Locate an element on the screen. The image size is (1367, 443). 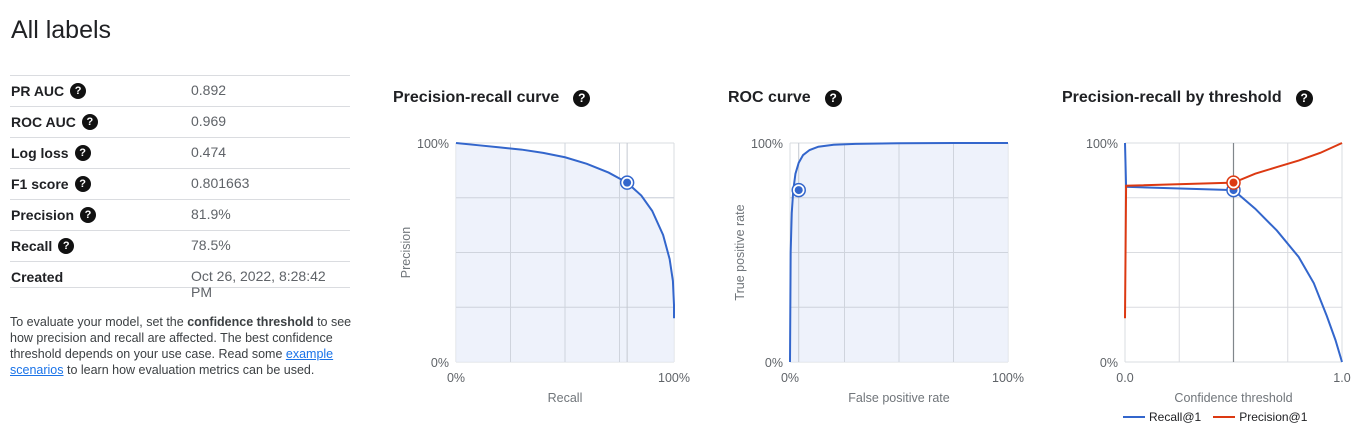
marker-point is located at coordinates (1233, 182).